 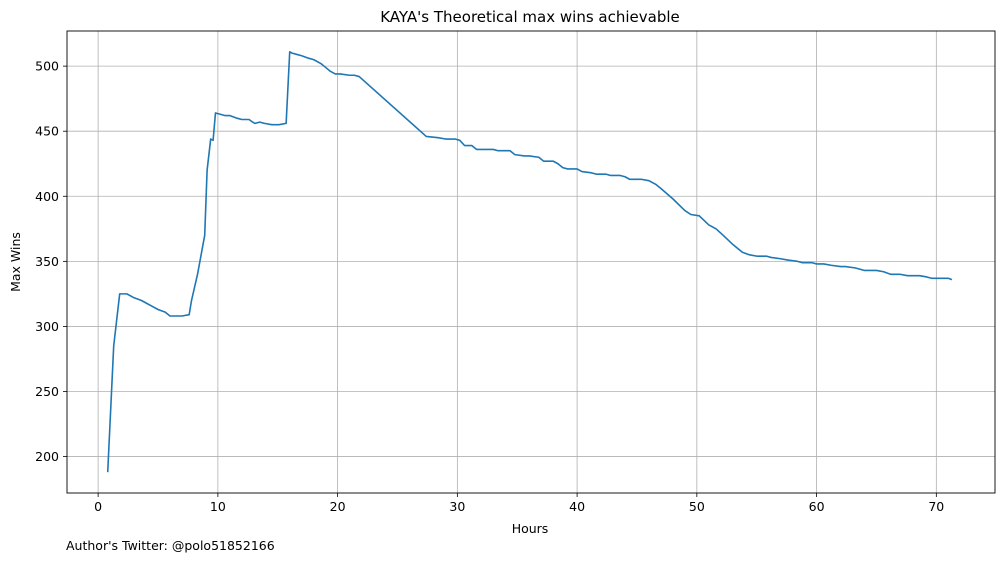 What do you see at coordinates (697, 506) in the screenshot?
I see `x-tick-label: 50` at bounding box center [697, 506].